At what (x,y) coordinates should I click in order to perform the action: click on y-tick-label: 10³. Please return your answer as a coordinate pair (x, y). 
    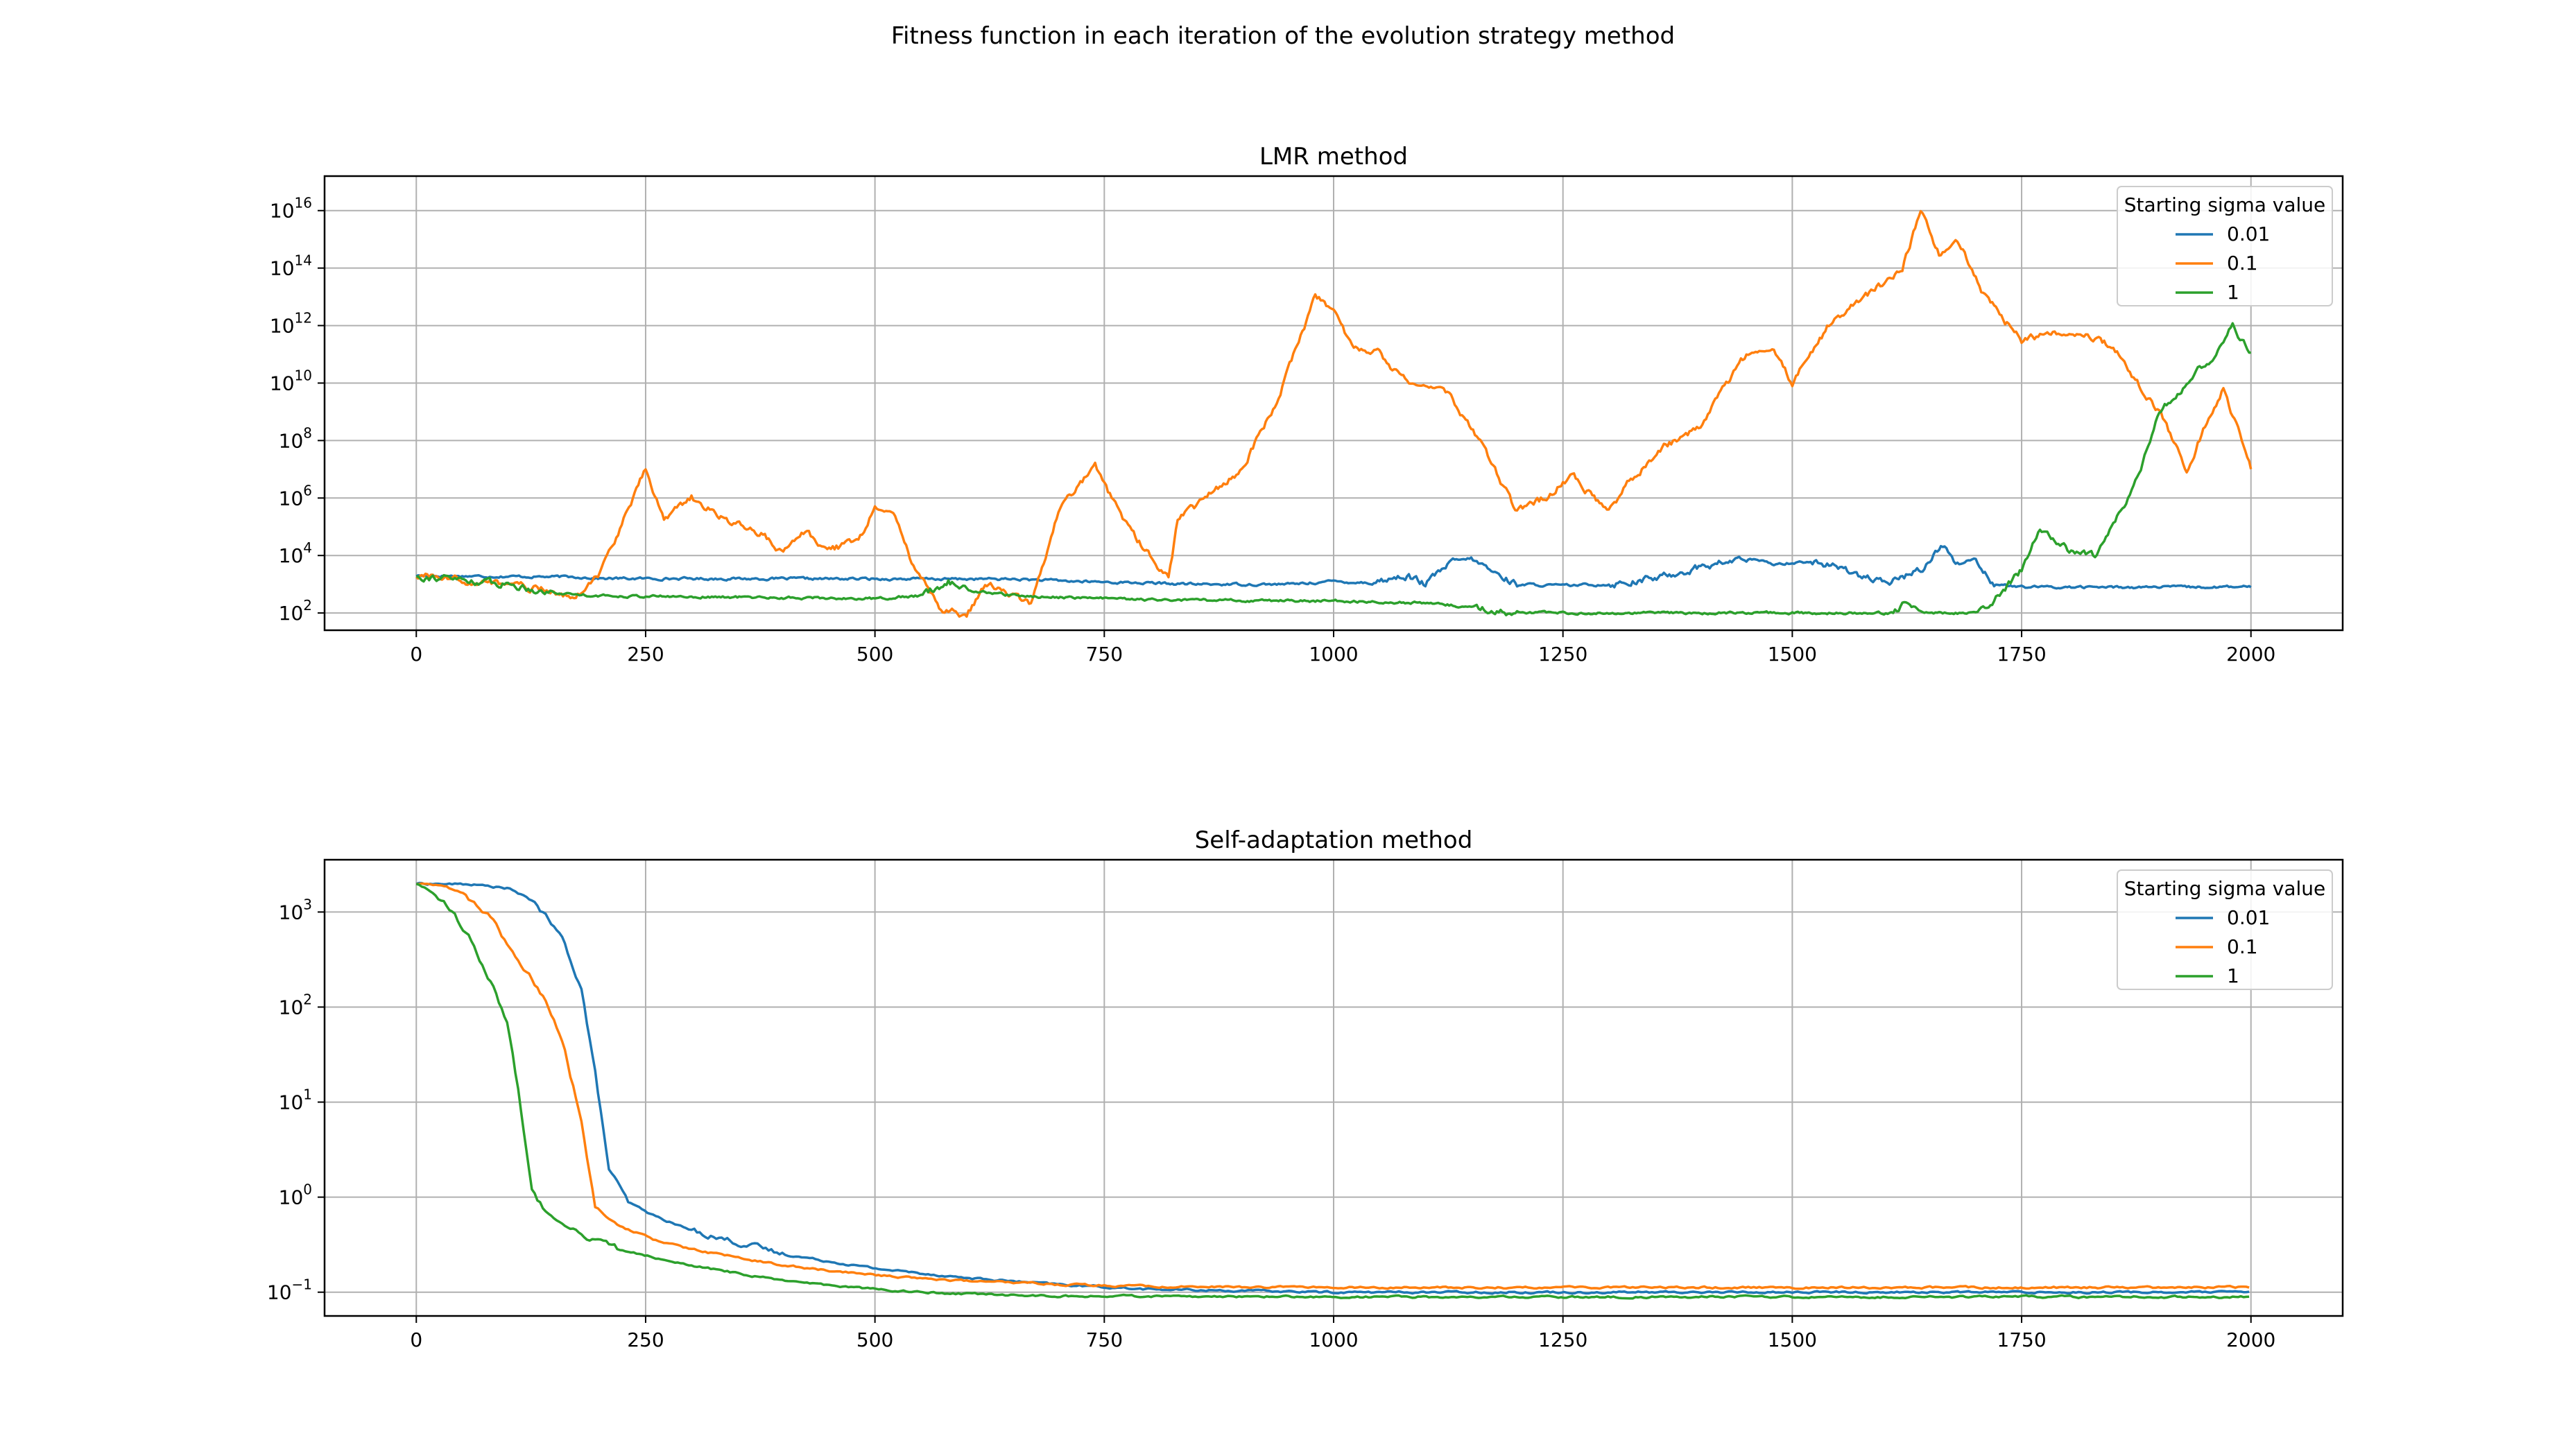
    Looking at the image, I should click on (295, 910).